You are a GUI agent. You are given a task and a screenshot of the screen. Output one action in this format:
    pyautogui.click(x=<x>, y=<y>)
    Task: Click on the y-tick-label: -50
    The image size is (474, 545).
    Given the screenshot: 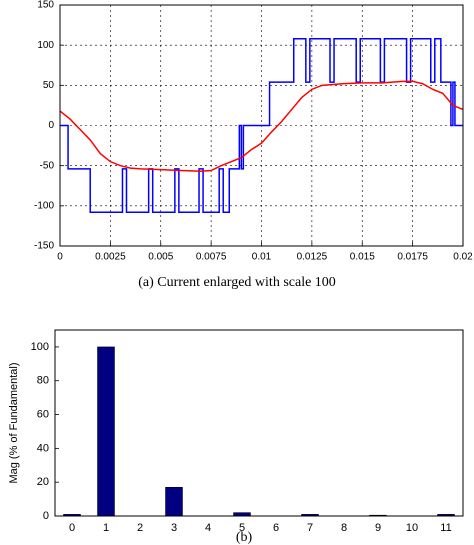 What is the action you would take?
    pyautogui.click(x=47, y=165)
    